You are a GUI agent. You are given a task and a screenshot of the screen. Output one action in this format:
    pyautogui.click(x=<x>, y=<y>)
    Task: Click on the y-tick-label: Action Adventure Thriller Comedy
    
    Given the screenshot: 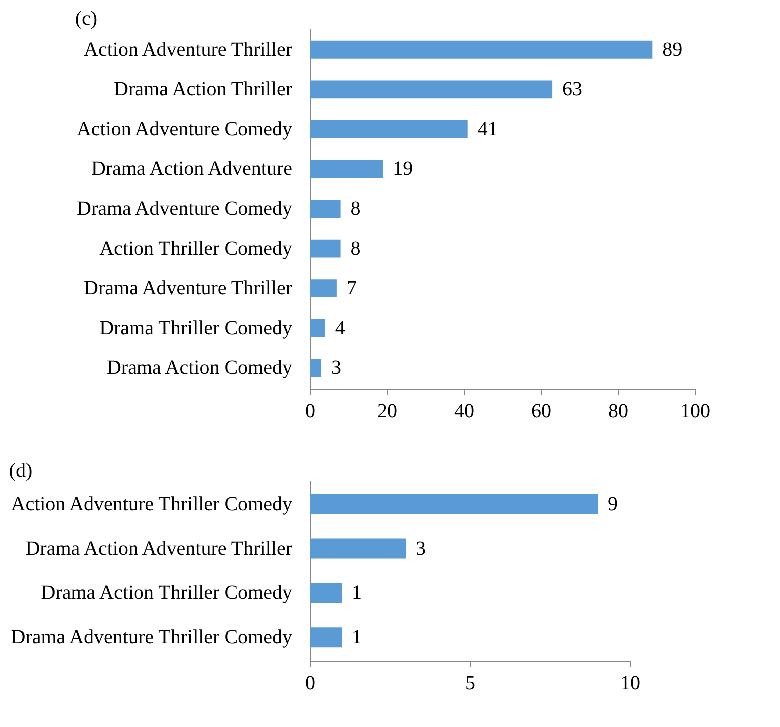 What is the action you would take?
    pyautogui.click(x=151, y=504)
    